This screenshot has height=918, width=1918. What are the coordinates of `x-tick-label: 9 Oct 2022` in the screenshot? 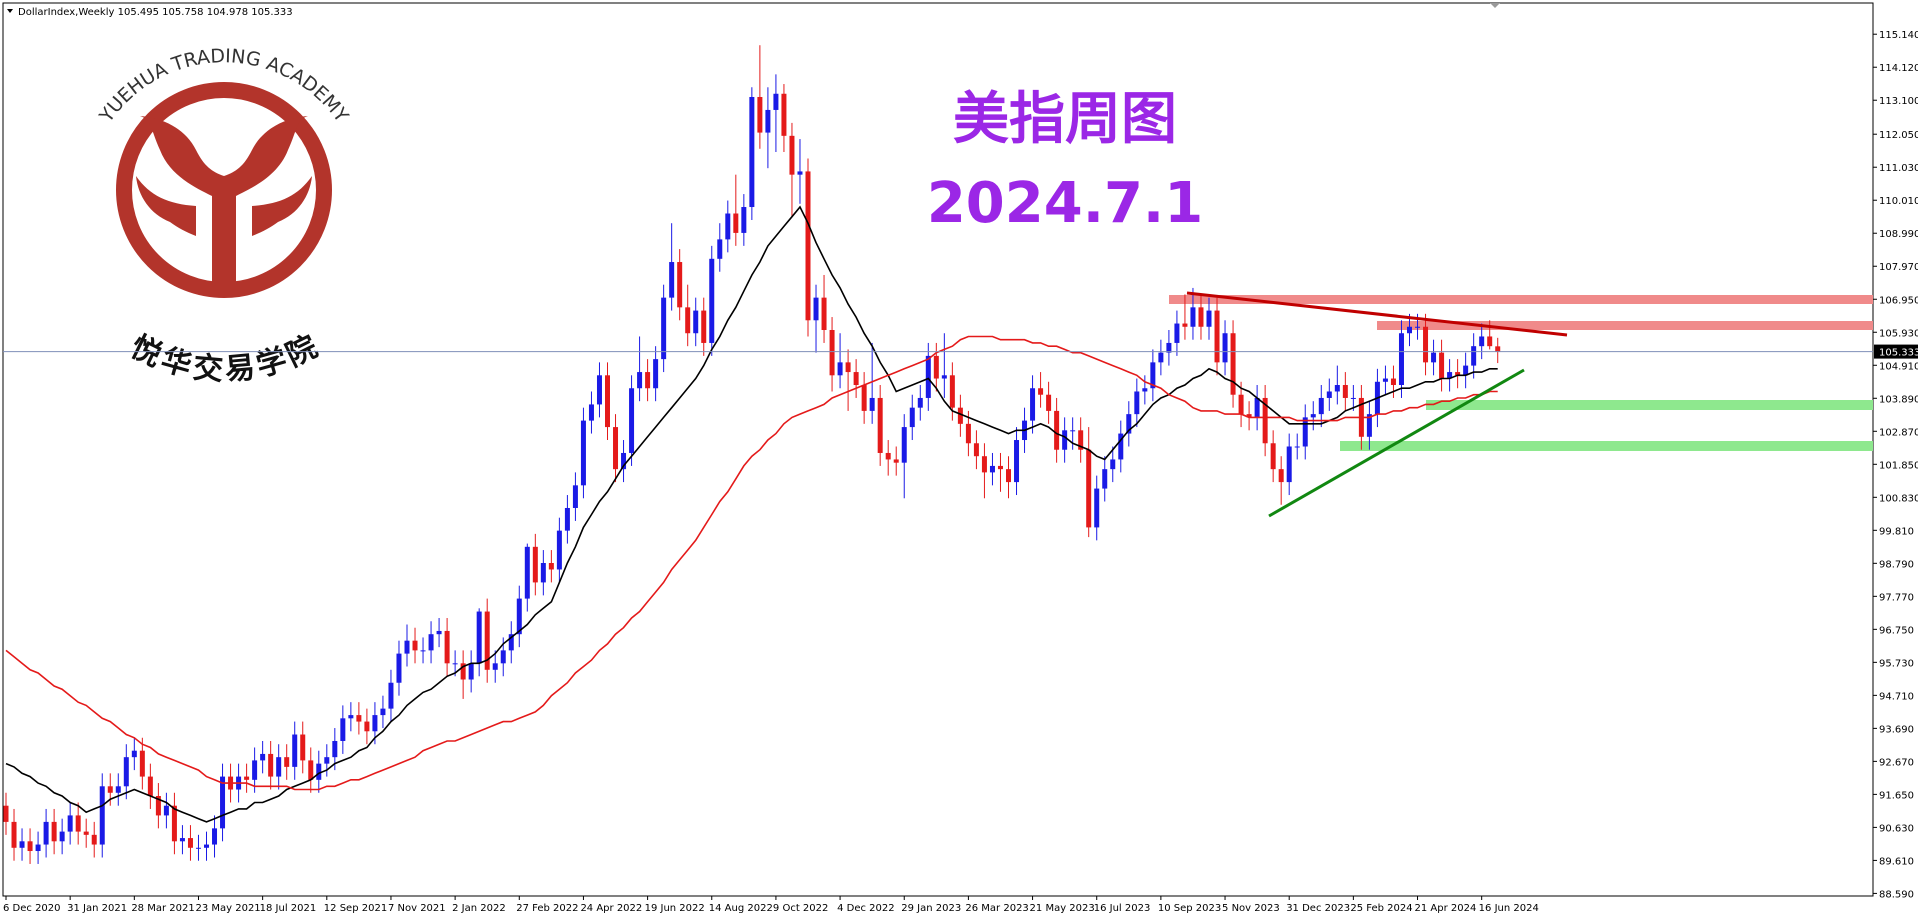 It's located at (800, 908).